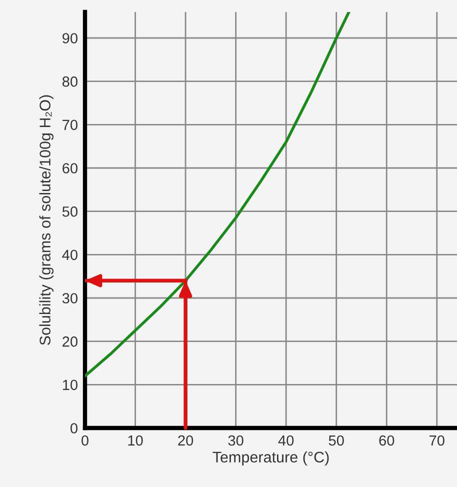  I want to click on x-tick-label: 70, so click(437, 440).